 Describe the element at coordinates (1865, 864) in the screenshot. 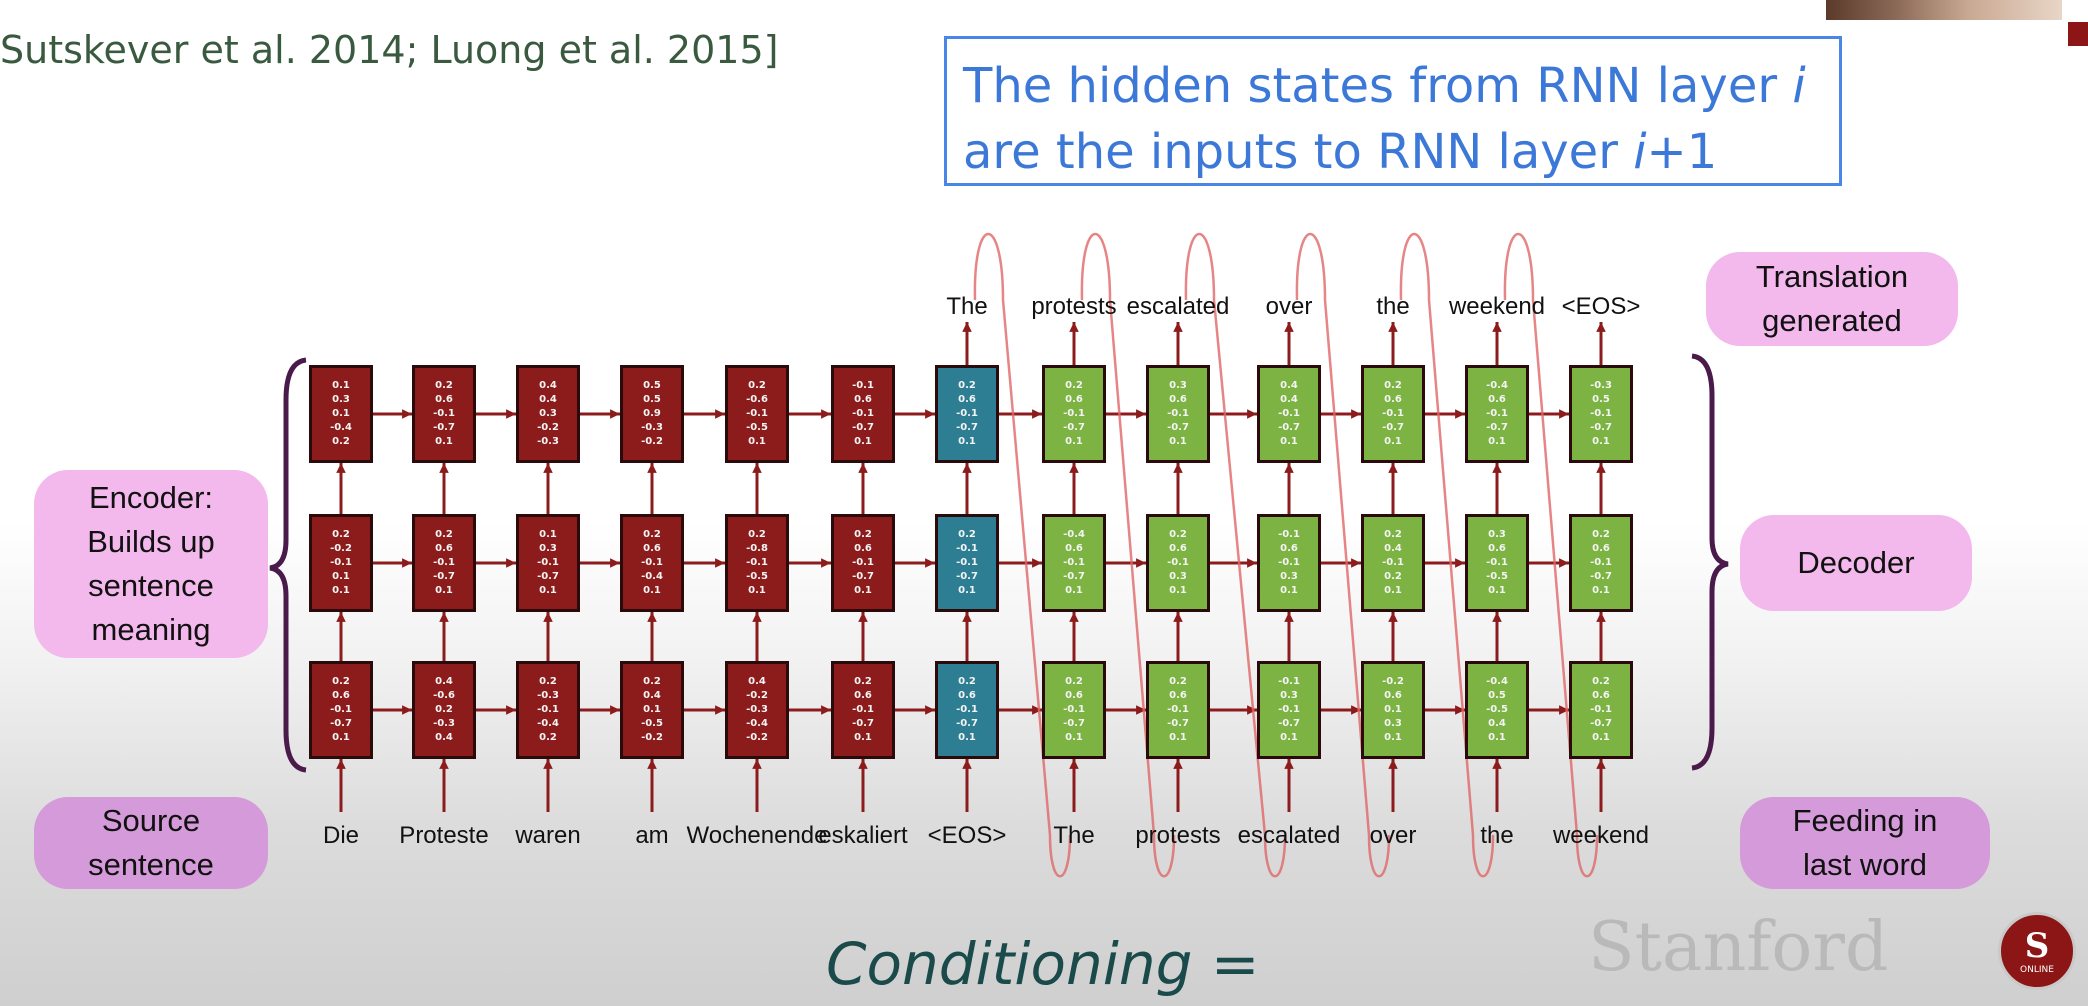

I see `feeding-label-line: last word` at that location.